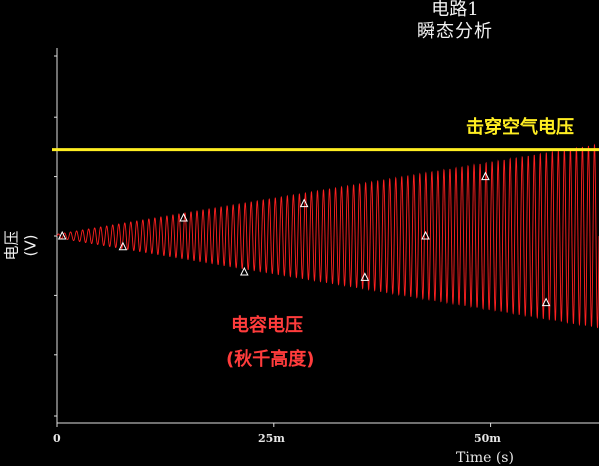 The image size is (599, 466). I want to click on breakdown-voltage-label: 击穿空气电压, so click(520, 127).